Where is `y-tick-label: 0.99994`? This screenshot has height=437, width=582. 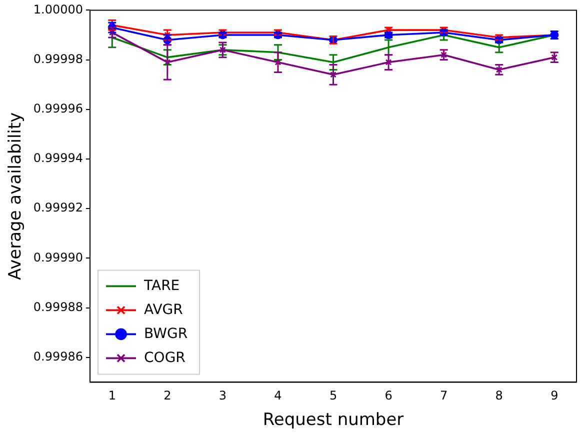 y-tick-label: 0.99994 is located at coordinates (58, 158).